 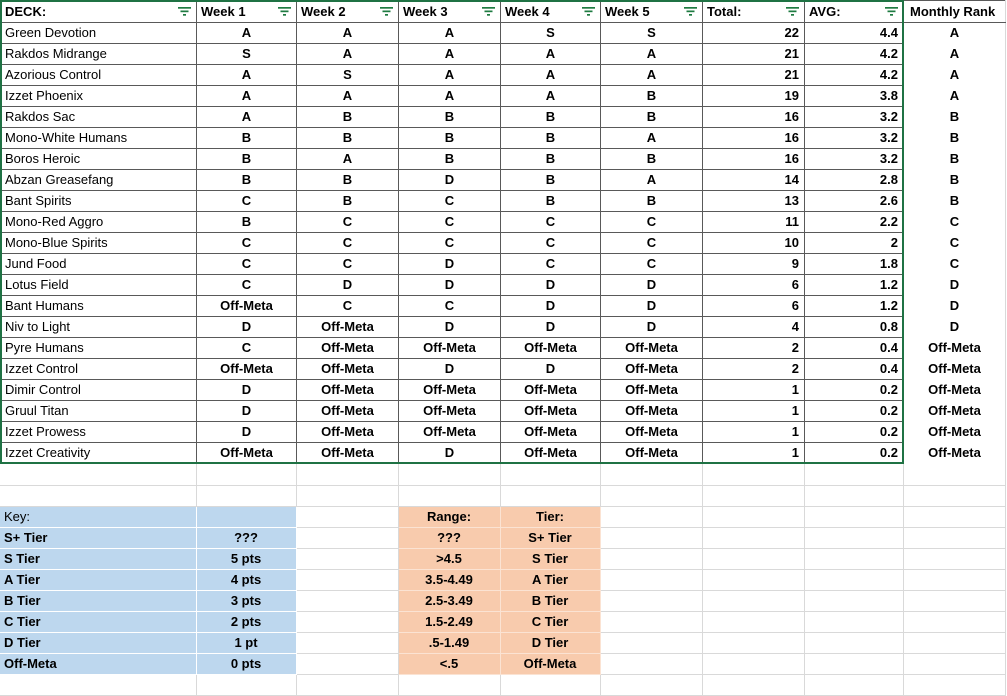 What do you see at coordinates (753, 264) in the screenshot?
I see `total-cell: 9` at bounding box center [753, 264].